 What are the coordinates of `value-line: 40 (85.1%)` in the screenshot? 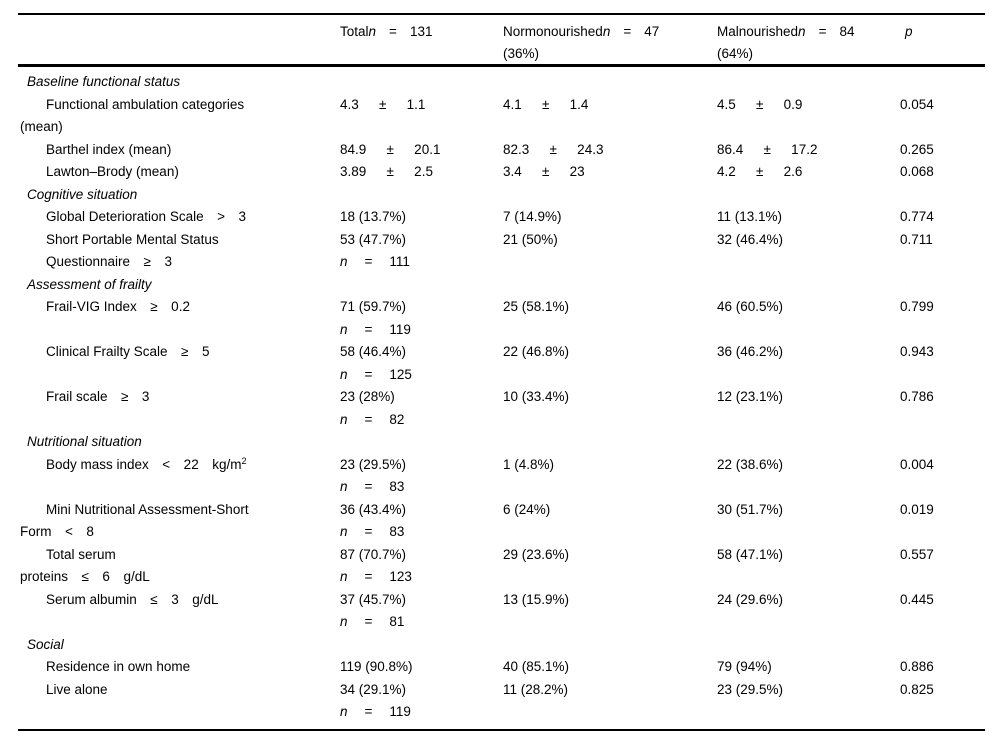 It's located at (536, 666).